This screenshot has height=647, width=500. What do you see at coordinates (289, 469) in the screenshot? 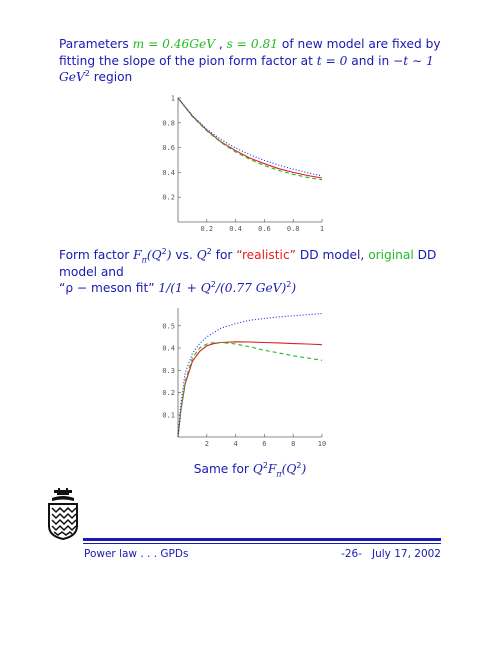
I see `caption-arg: (Q` at bounding box center [289, 469].